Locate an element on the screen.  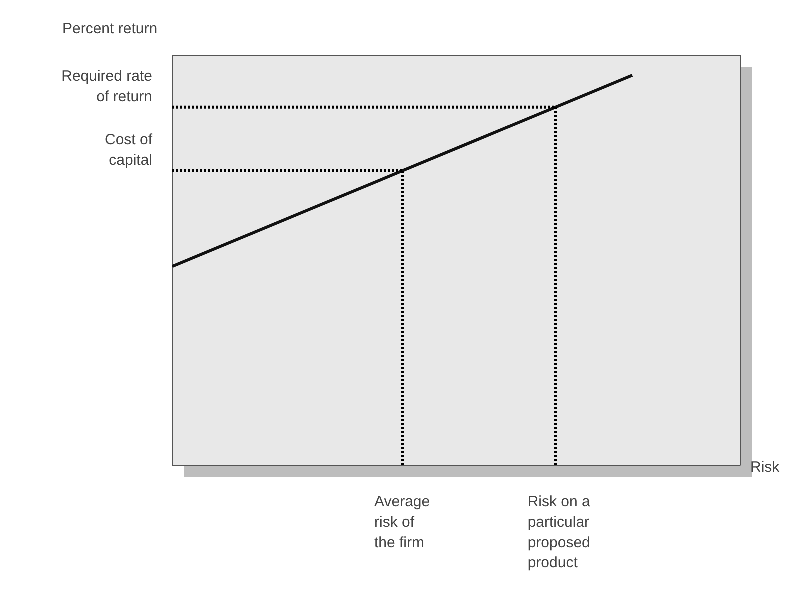
x-axis-title: Risk is located at coordinates (765, 467).